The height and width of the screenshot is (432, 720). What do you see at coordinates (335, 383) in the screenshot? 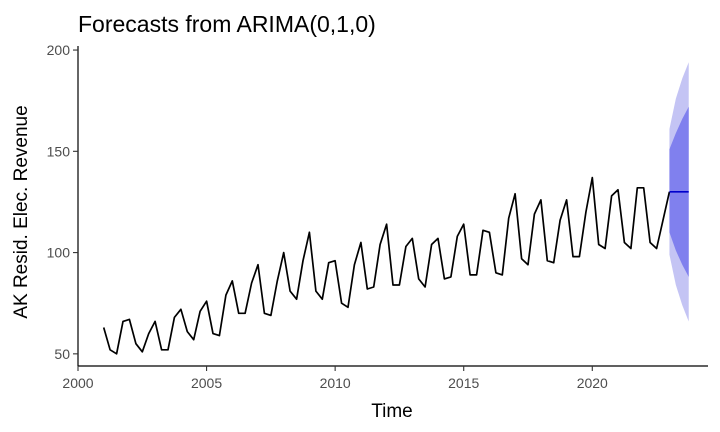
I see `x-tick-label: 2010` at bounding box center [335, 383].